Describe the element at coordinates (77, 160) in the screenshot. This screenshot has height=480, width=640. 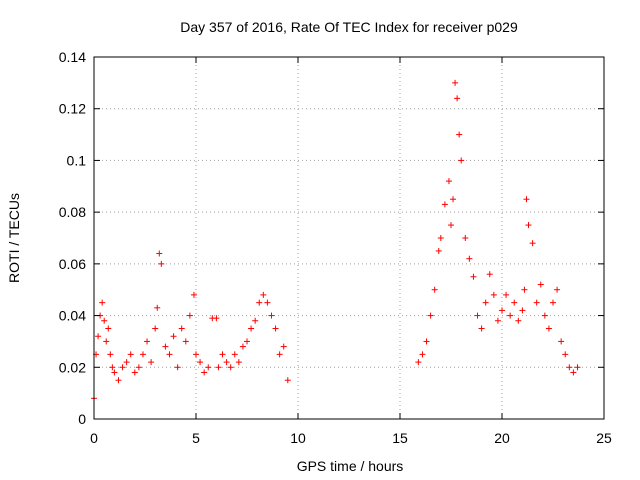
I see `y-tick-label: 0.1` at that location.